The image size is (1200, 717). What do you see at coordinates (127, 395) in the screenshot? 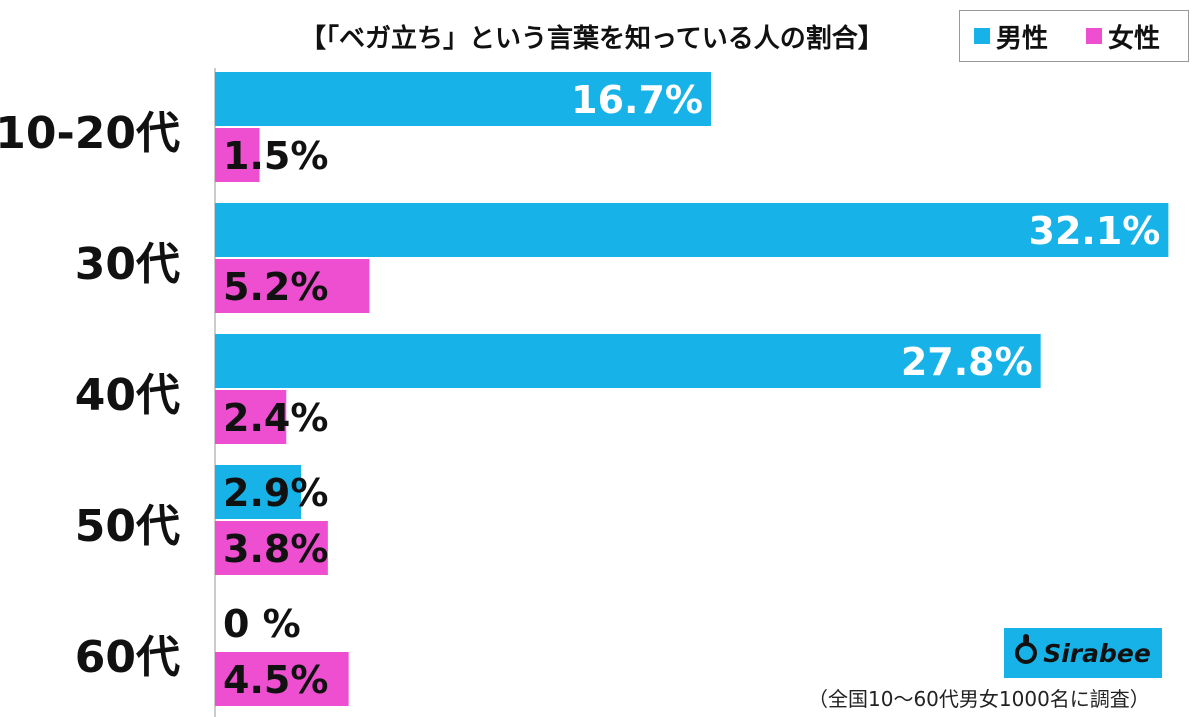
I see `category-label: 40代` at bounding box center [127, 395].